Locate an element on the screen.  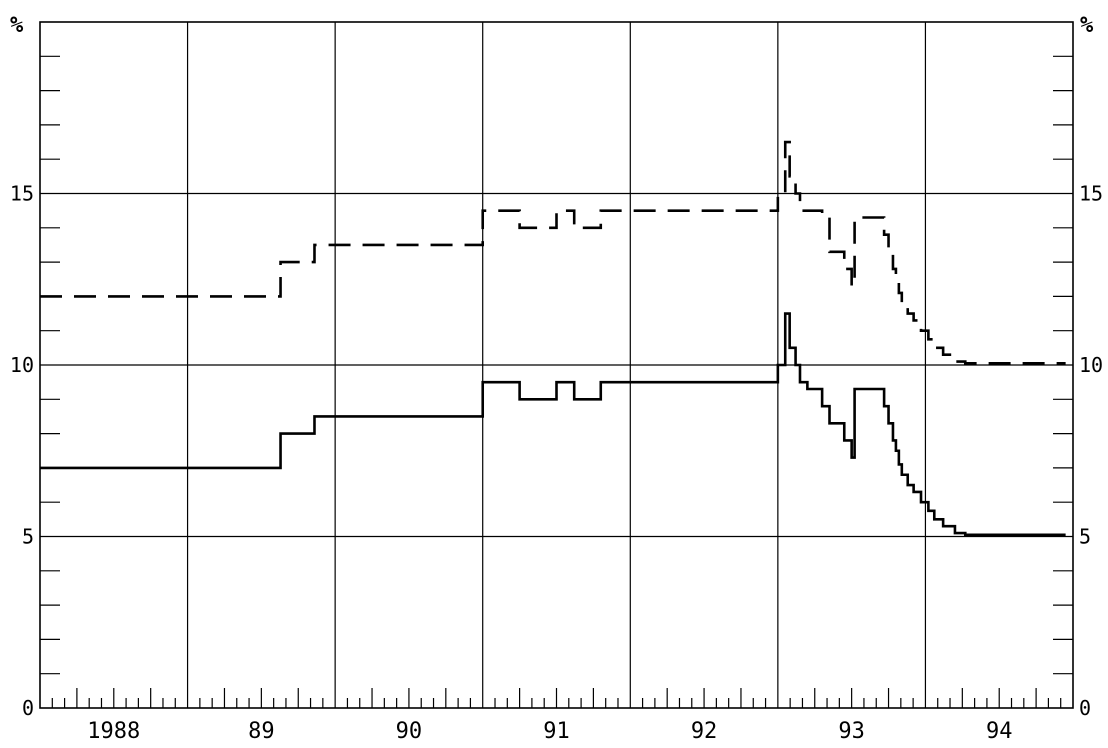
y-tick-label-right: 5 is located at coordinates (1085, 537).